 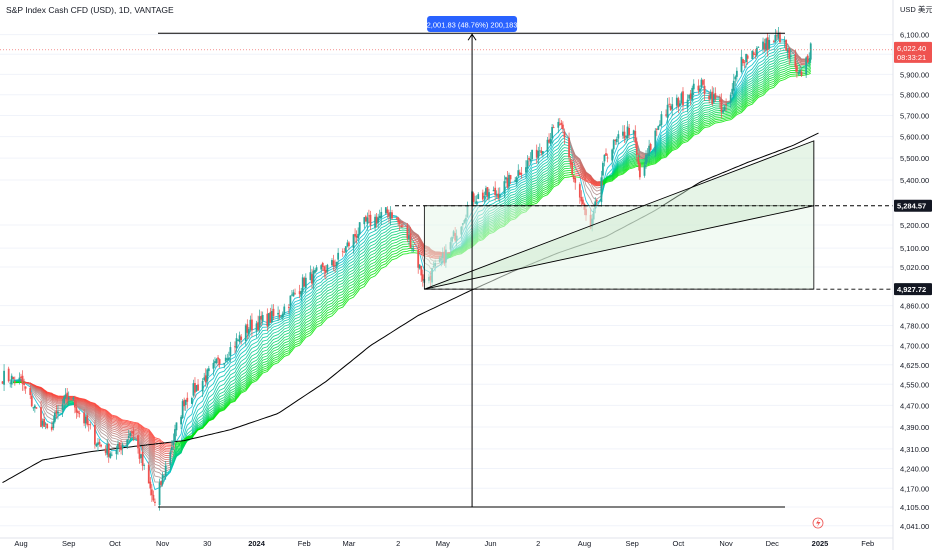 What do you see at coordinates (348, 543) in the screenshot?
I see `x-tick-label: Mar` at bounding box center [348, 543].